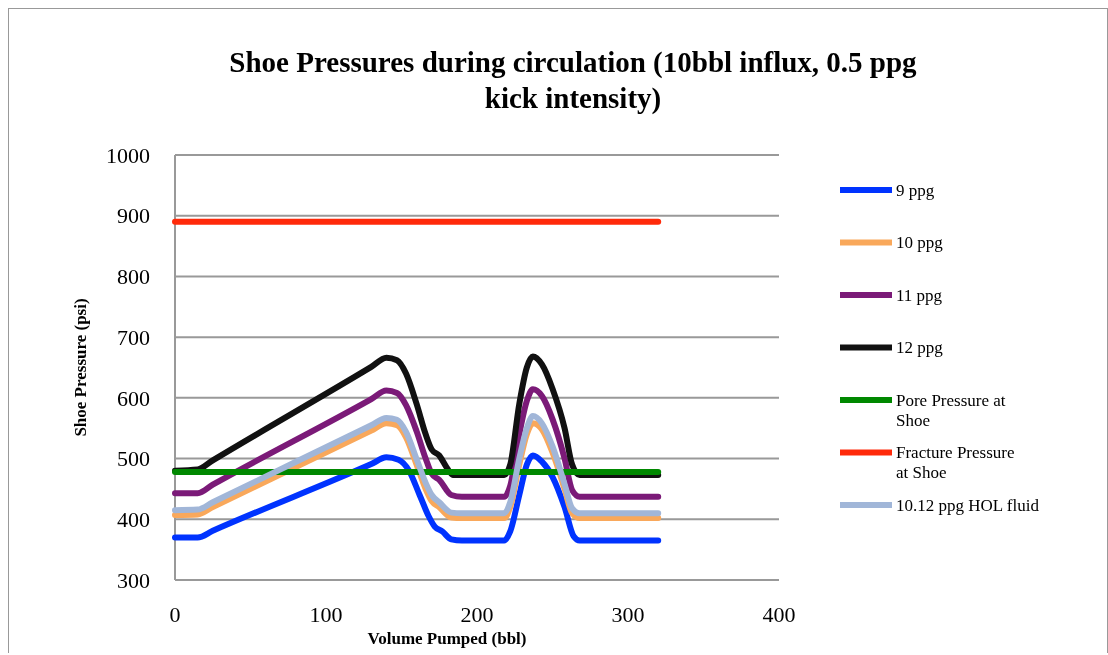 The width and height of the screenshot is (1108, 655). I want to click on chart-title: Shoe Pressures during circulation (10bbl influx, 0.5 ppg kick intensity), so click(573, 80).